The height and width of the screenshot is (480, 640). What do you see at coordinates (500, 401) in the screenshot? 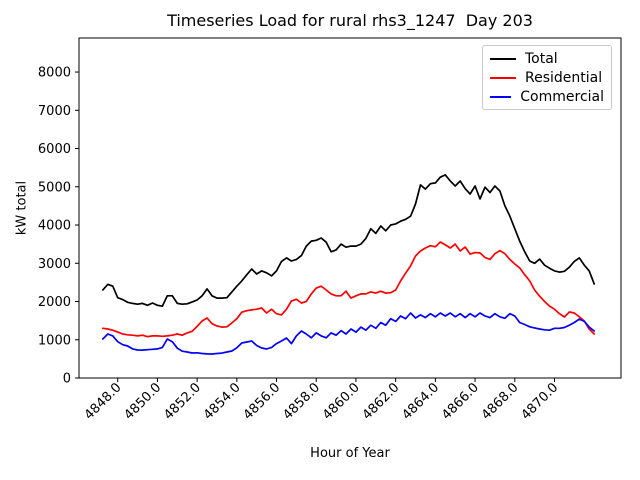
I see `x-tick-label: 4868.0` at bounding box center [500, 401].